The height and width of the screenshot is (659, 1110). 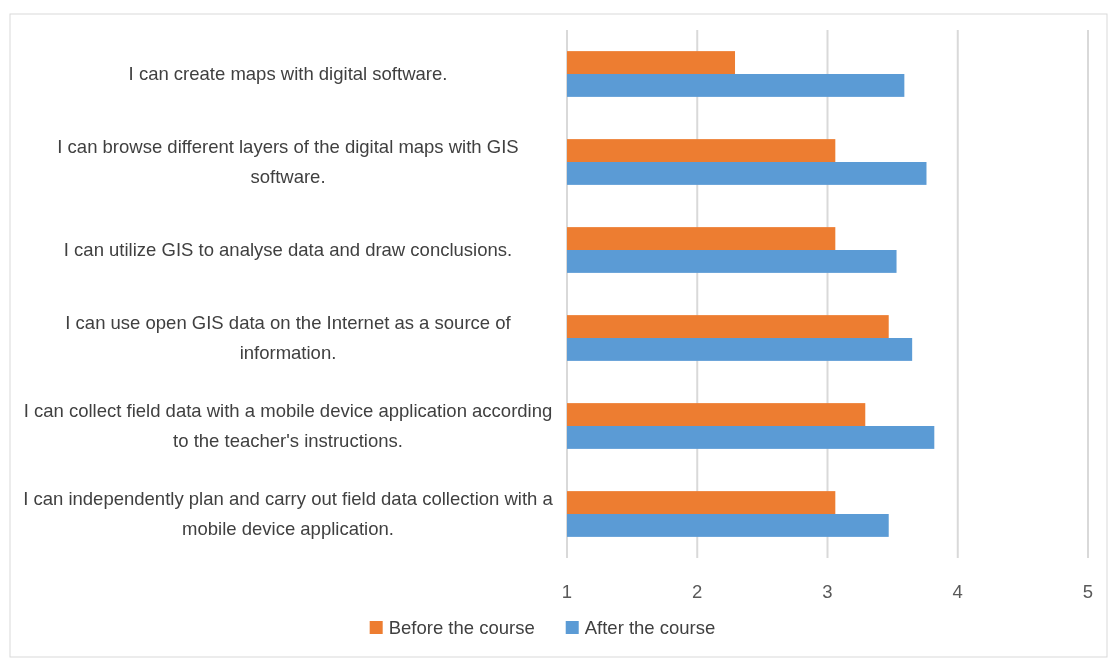 What do you see at coordinates (697, 591) in the screenshot?
I see `x-tick-label: 2` at bounding box center [697, 591].